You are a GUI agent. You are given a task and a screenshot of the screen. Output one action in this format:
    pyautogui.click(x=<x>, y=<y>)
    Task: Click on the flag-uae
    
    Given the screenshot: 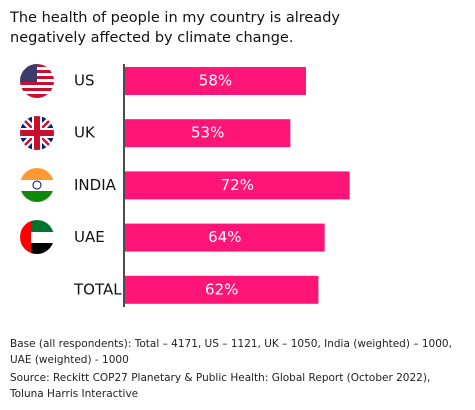 What is the action you would take?
    pyautogui.click(x=37, y=237)
    